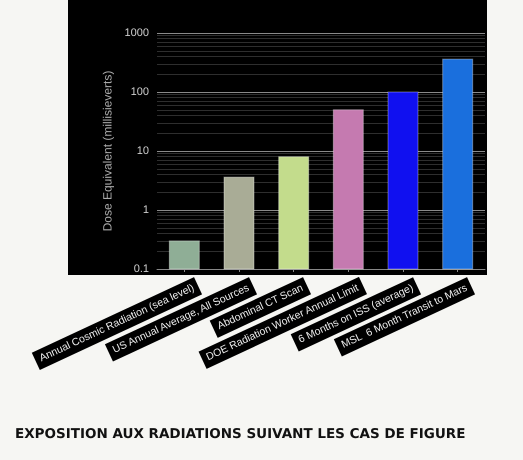 The width and height of the screenshot is (523, 460). I want to click on y-tick-label: 0.1, so click(141, 269).